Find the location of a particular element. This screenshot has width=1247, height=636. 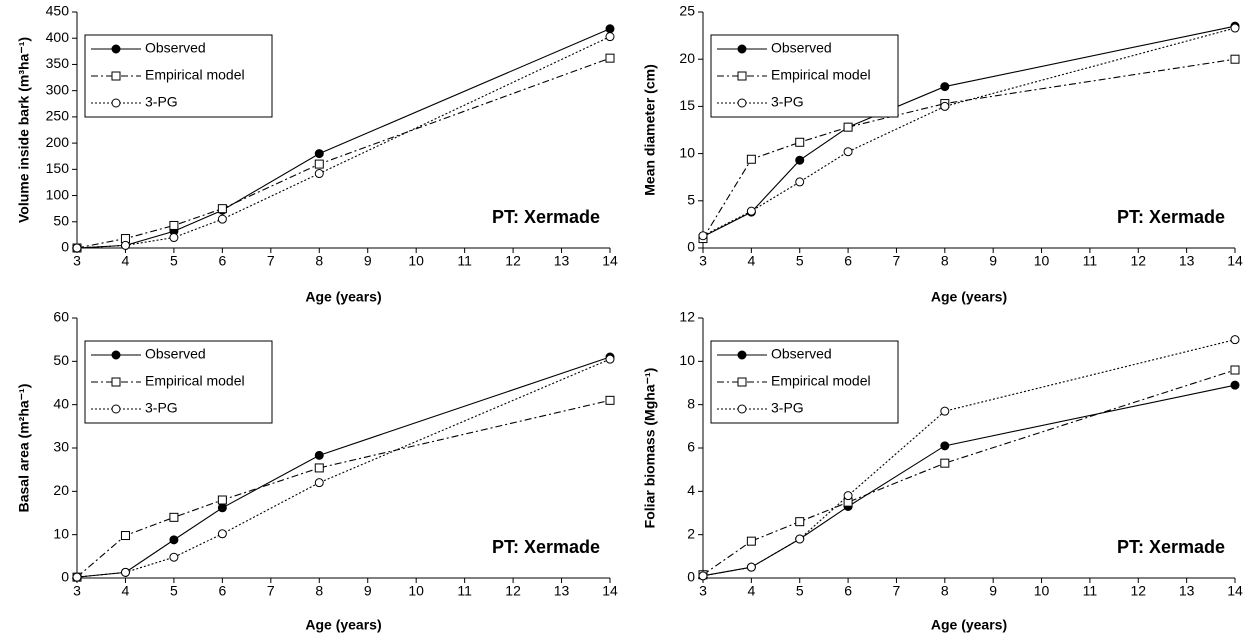

y-tick-label: 15 is located at coordinates (687, 105).